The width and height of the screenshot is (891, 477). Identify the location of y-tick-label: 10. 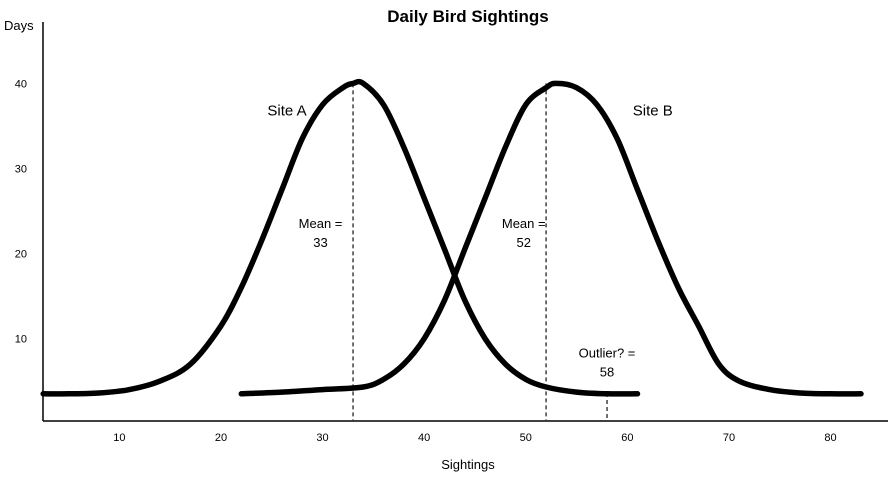
(21, 340).